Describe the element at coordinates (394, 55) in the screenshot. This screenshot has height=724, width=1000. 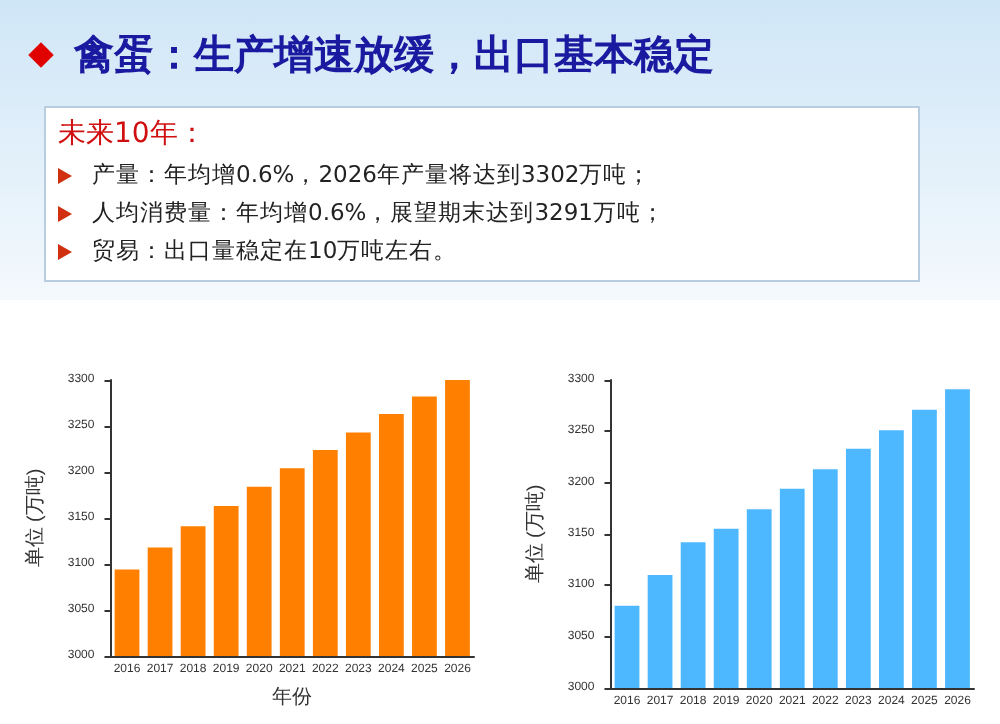
I see `text: 禽蛋：生产增速放缓，出口基本稳定` at that location.